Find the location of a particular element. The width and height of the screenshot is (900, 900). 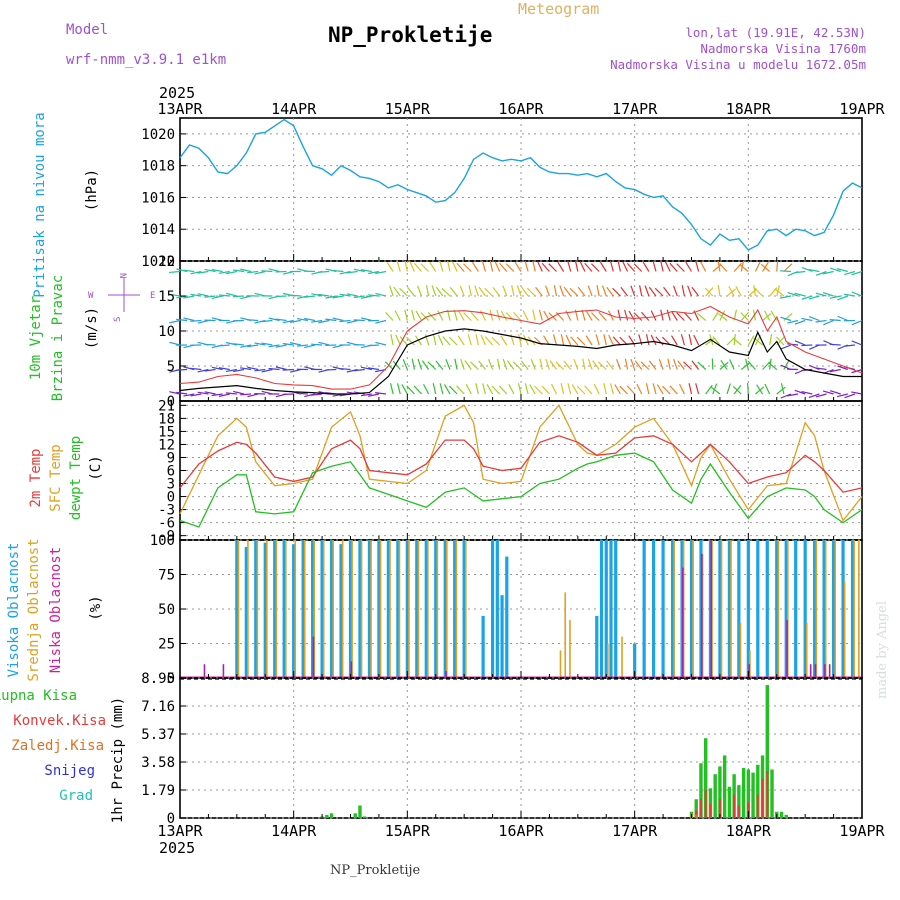

top-date-label: 13APR is located at coordinates (180, 109).